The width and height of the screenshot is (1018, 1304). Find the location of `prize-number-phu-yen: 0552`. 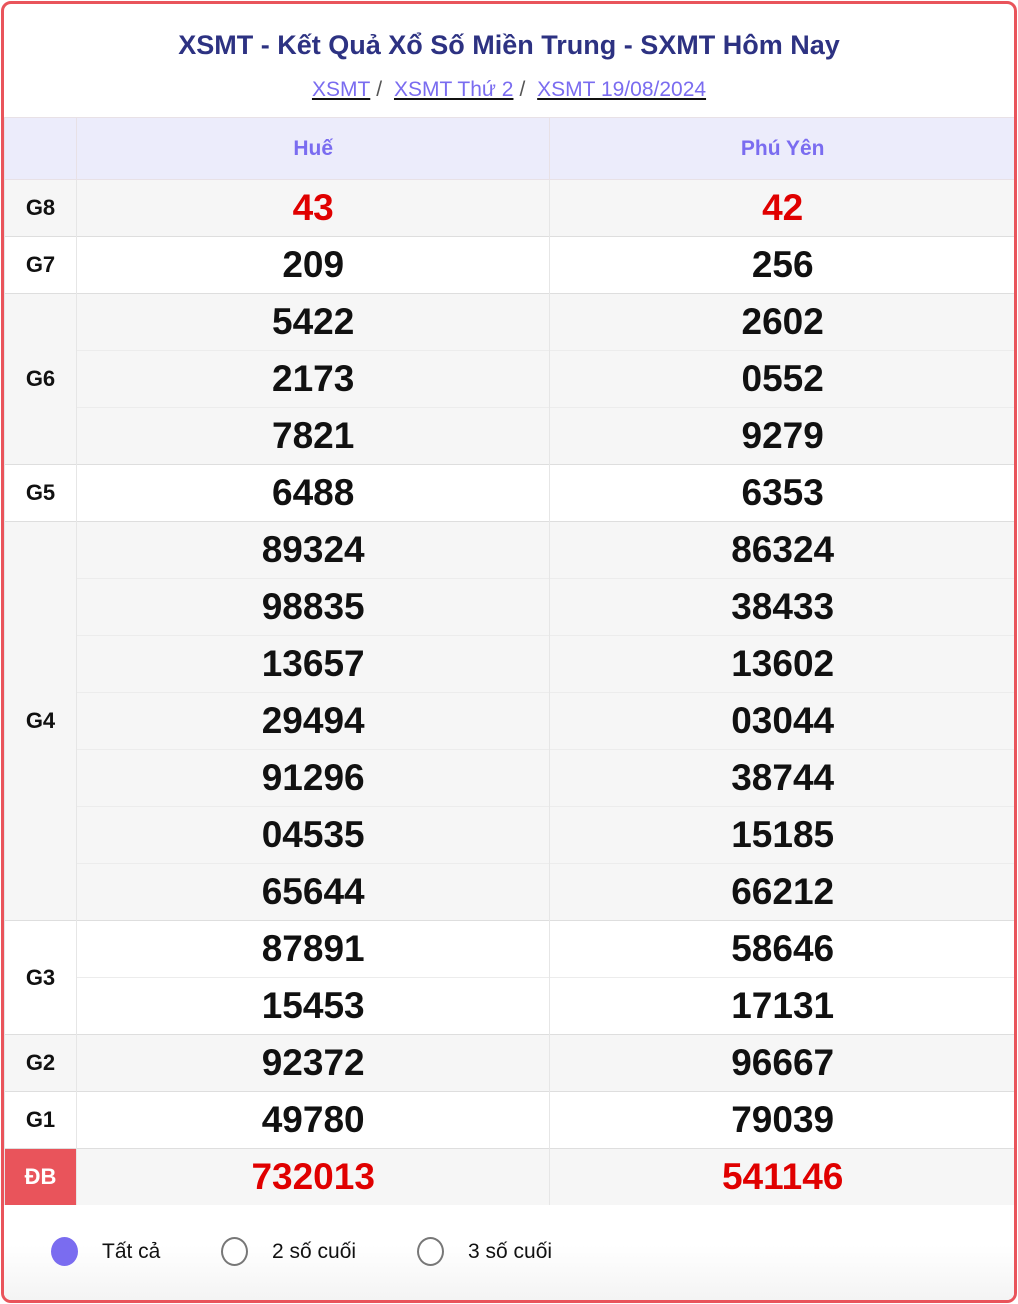

prize-number-phu-yen: 0552 is located at coordinates (781, 379).